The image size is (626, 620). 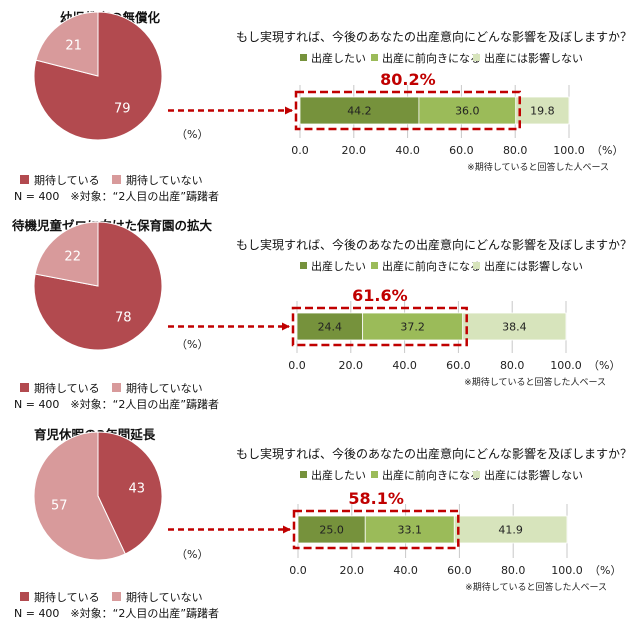 I want to click on bar-value-label: 36.0, so click(x=467, y=111).